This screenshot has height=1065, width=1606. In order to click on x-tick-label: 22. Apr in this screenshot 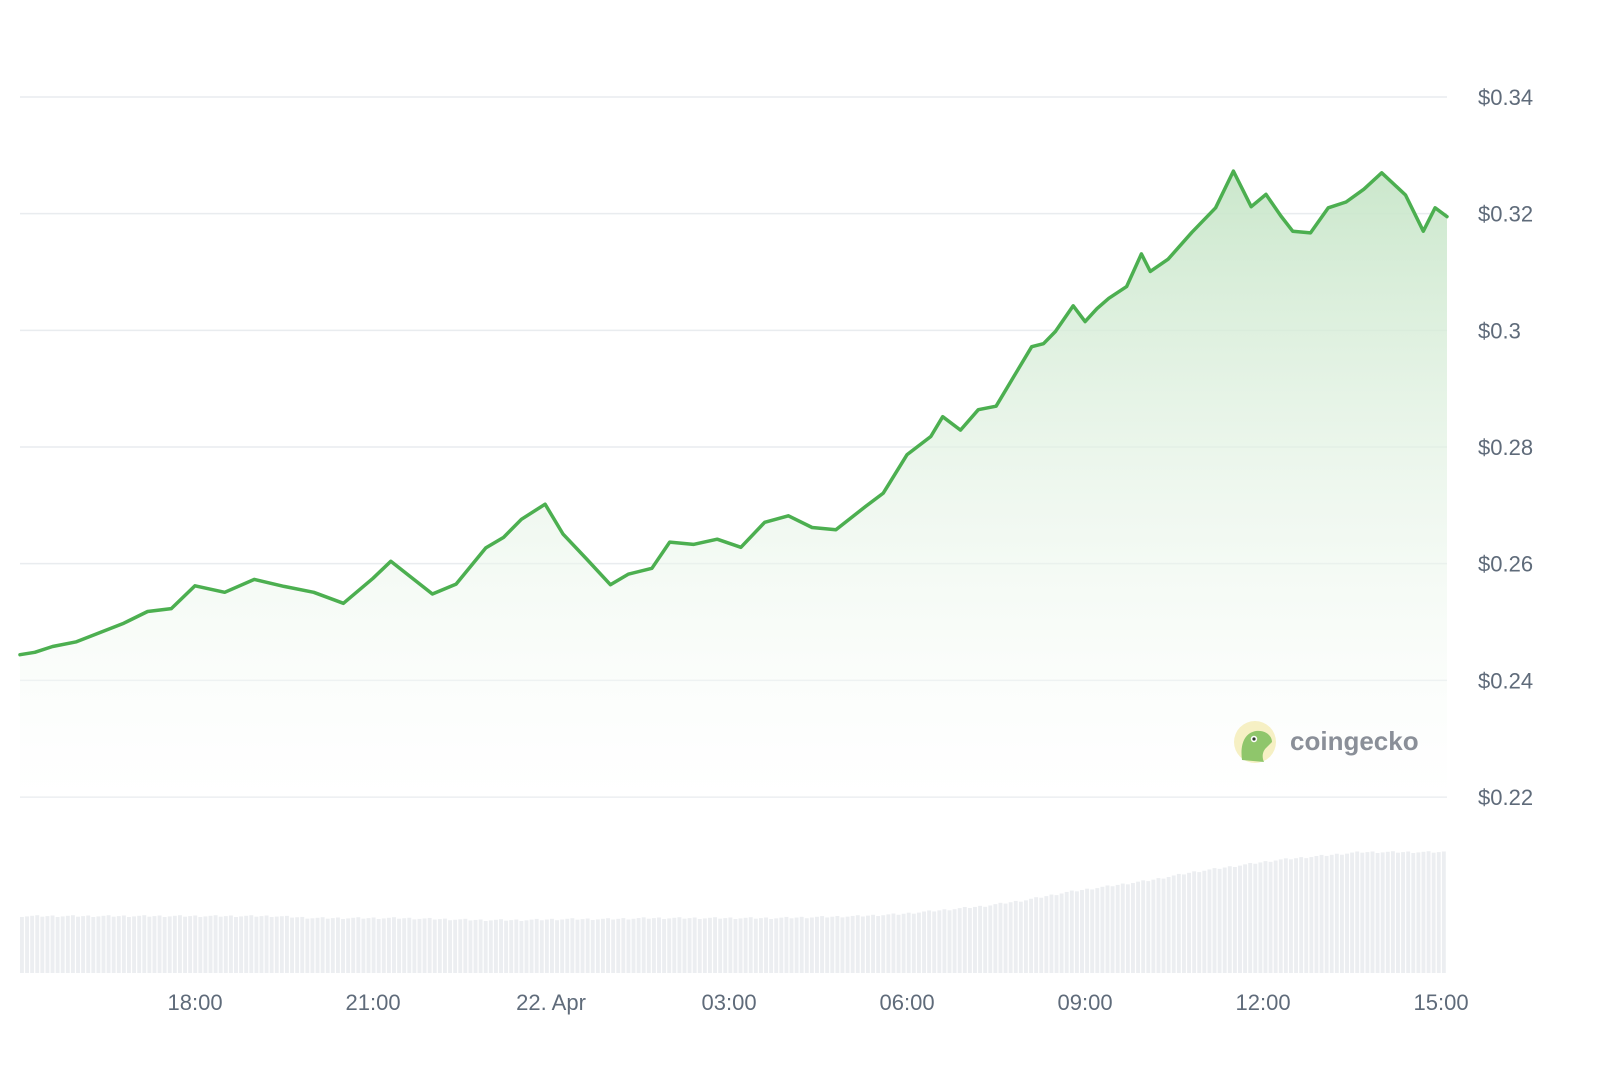, I will do `click(551, 1002)`.